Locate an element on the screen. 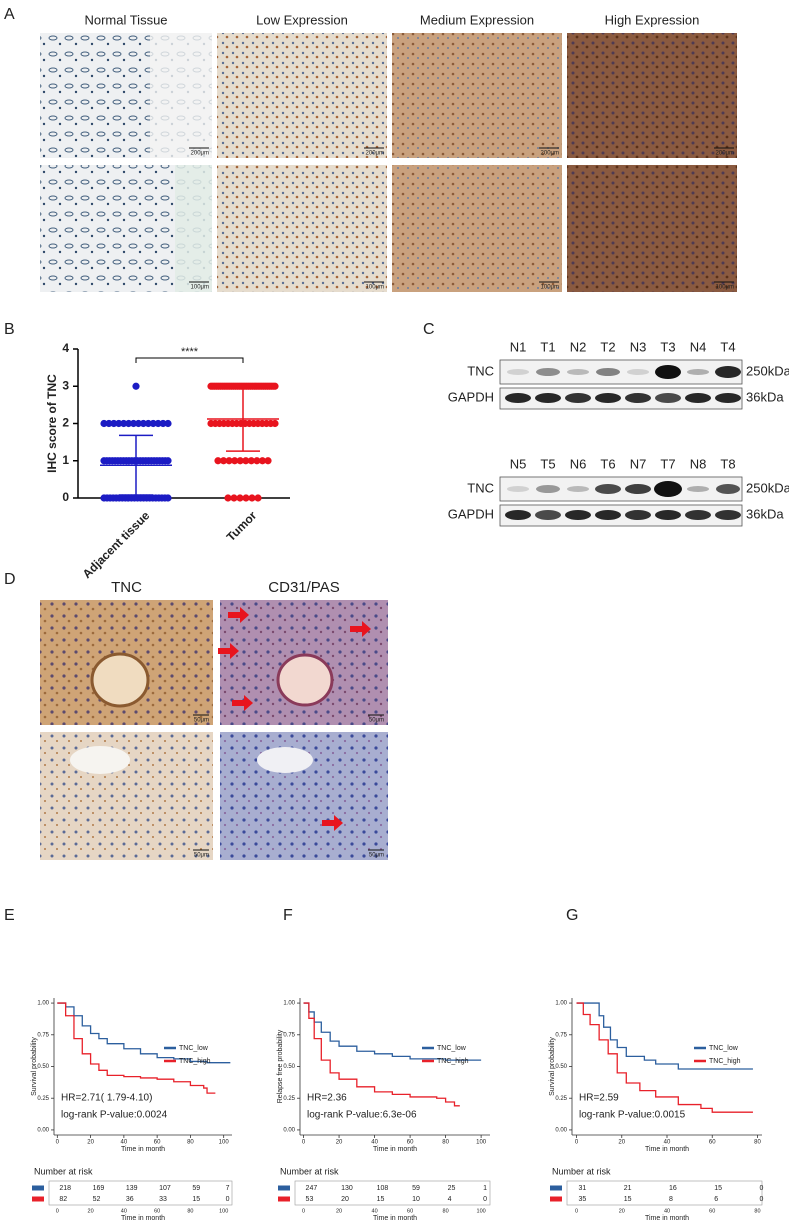 The height and width of the screenshot is (1223, 789). risk-count: 6 is located at coordinates (716, 1199).